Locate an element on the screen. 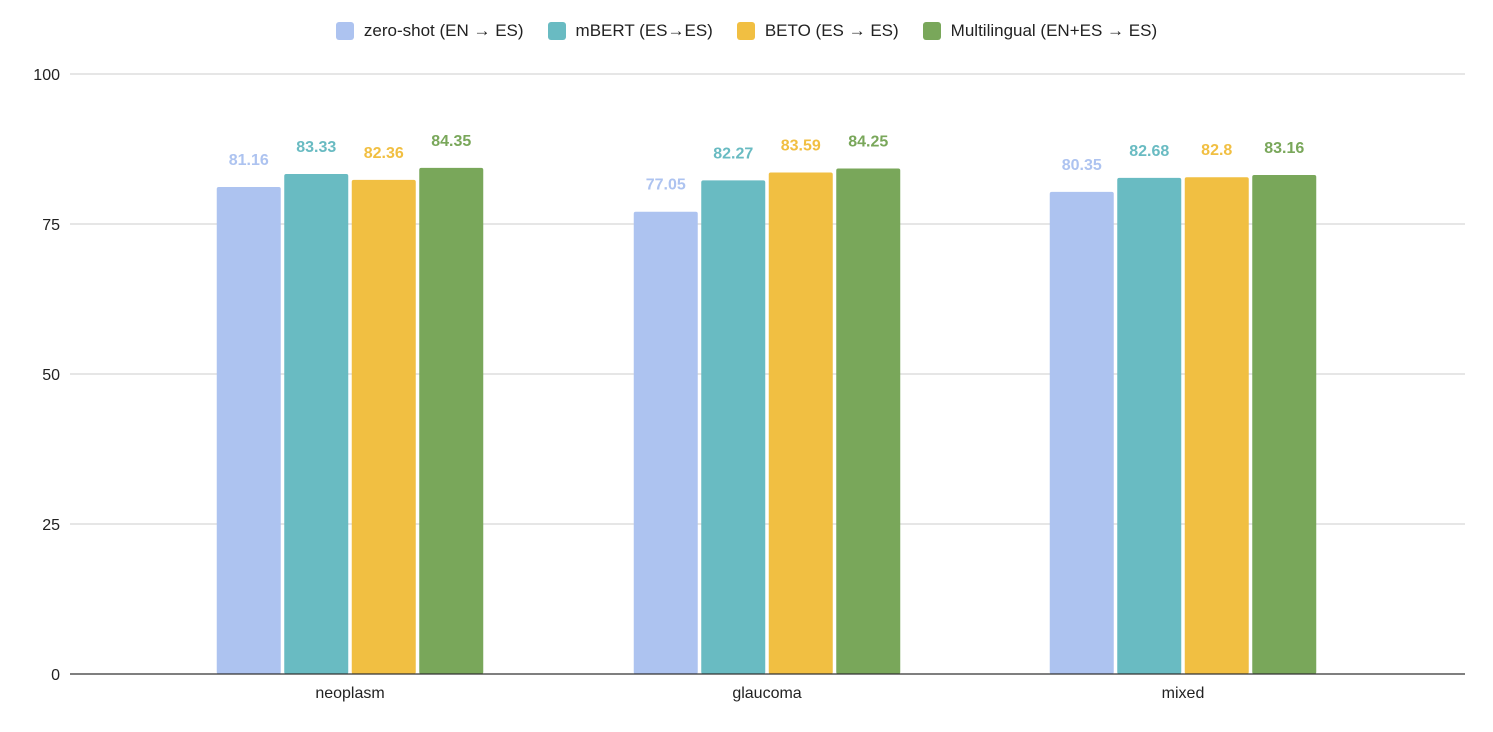  y-tick-label: 25 is located at coordinates (51, 525).